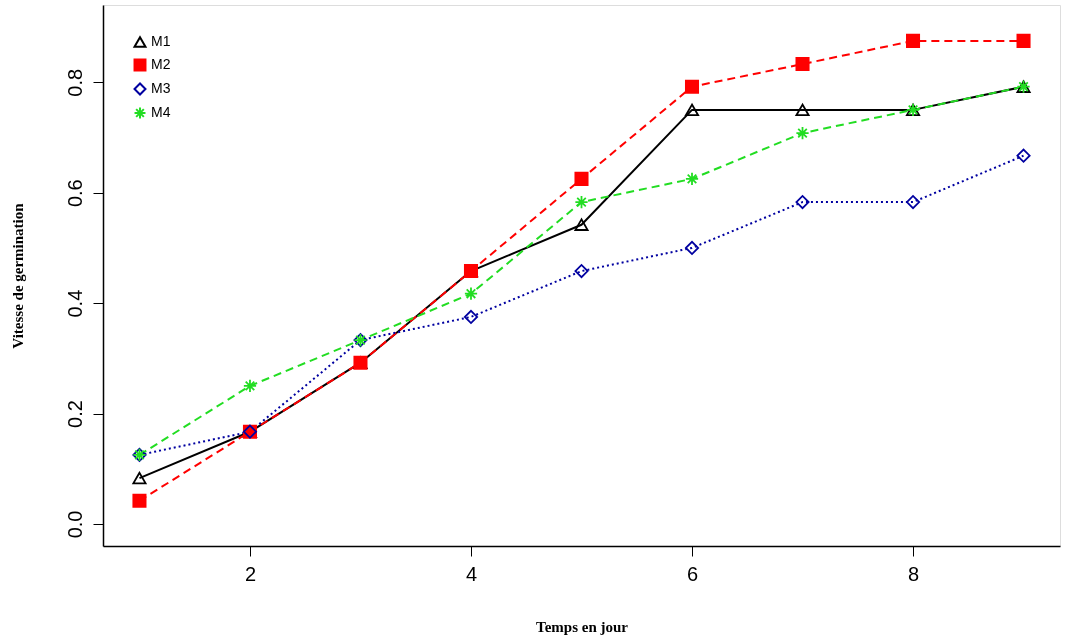 This screenshot has width=1065, height=644. I want to click on legend-label: M4, so click(161, 112).